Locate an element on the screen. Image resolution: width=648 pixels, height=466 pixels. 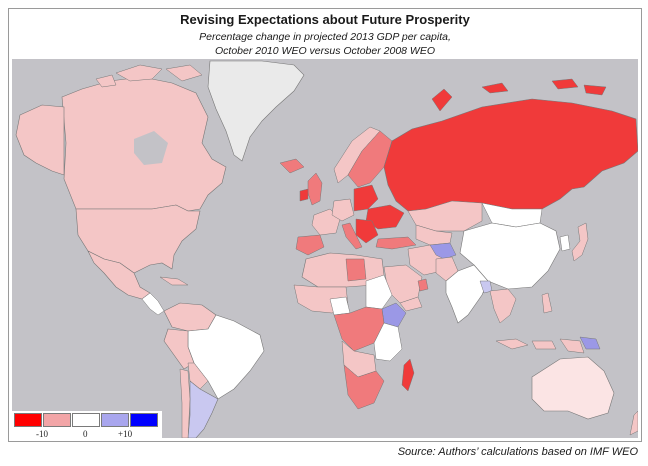
balkans is located at coordinates (367, 231).